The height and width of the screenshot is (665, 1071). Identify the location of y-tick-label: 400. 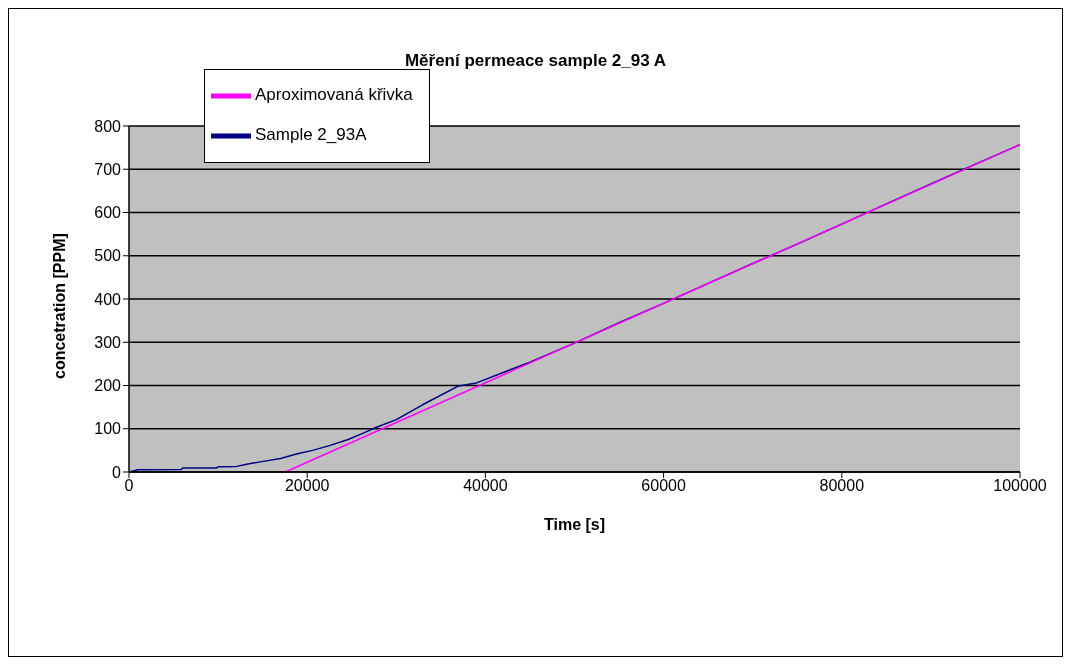
(108, 299).